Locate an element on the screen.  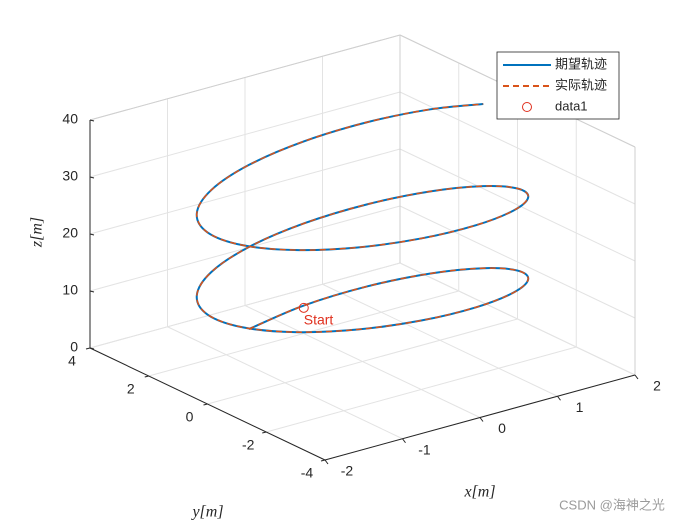
z-tick-label: 10 is located at coordinates (70, 290).